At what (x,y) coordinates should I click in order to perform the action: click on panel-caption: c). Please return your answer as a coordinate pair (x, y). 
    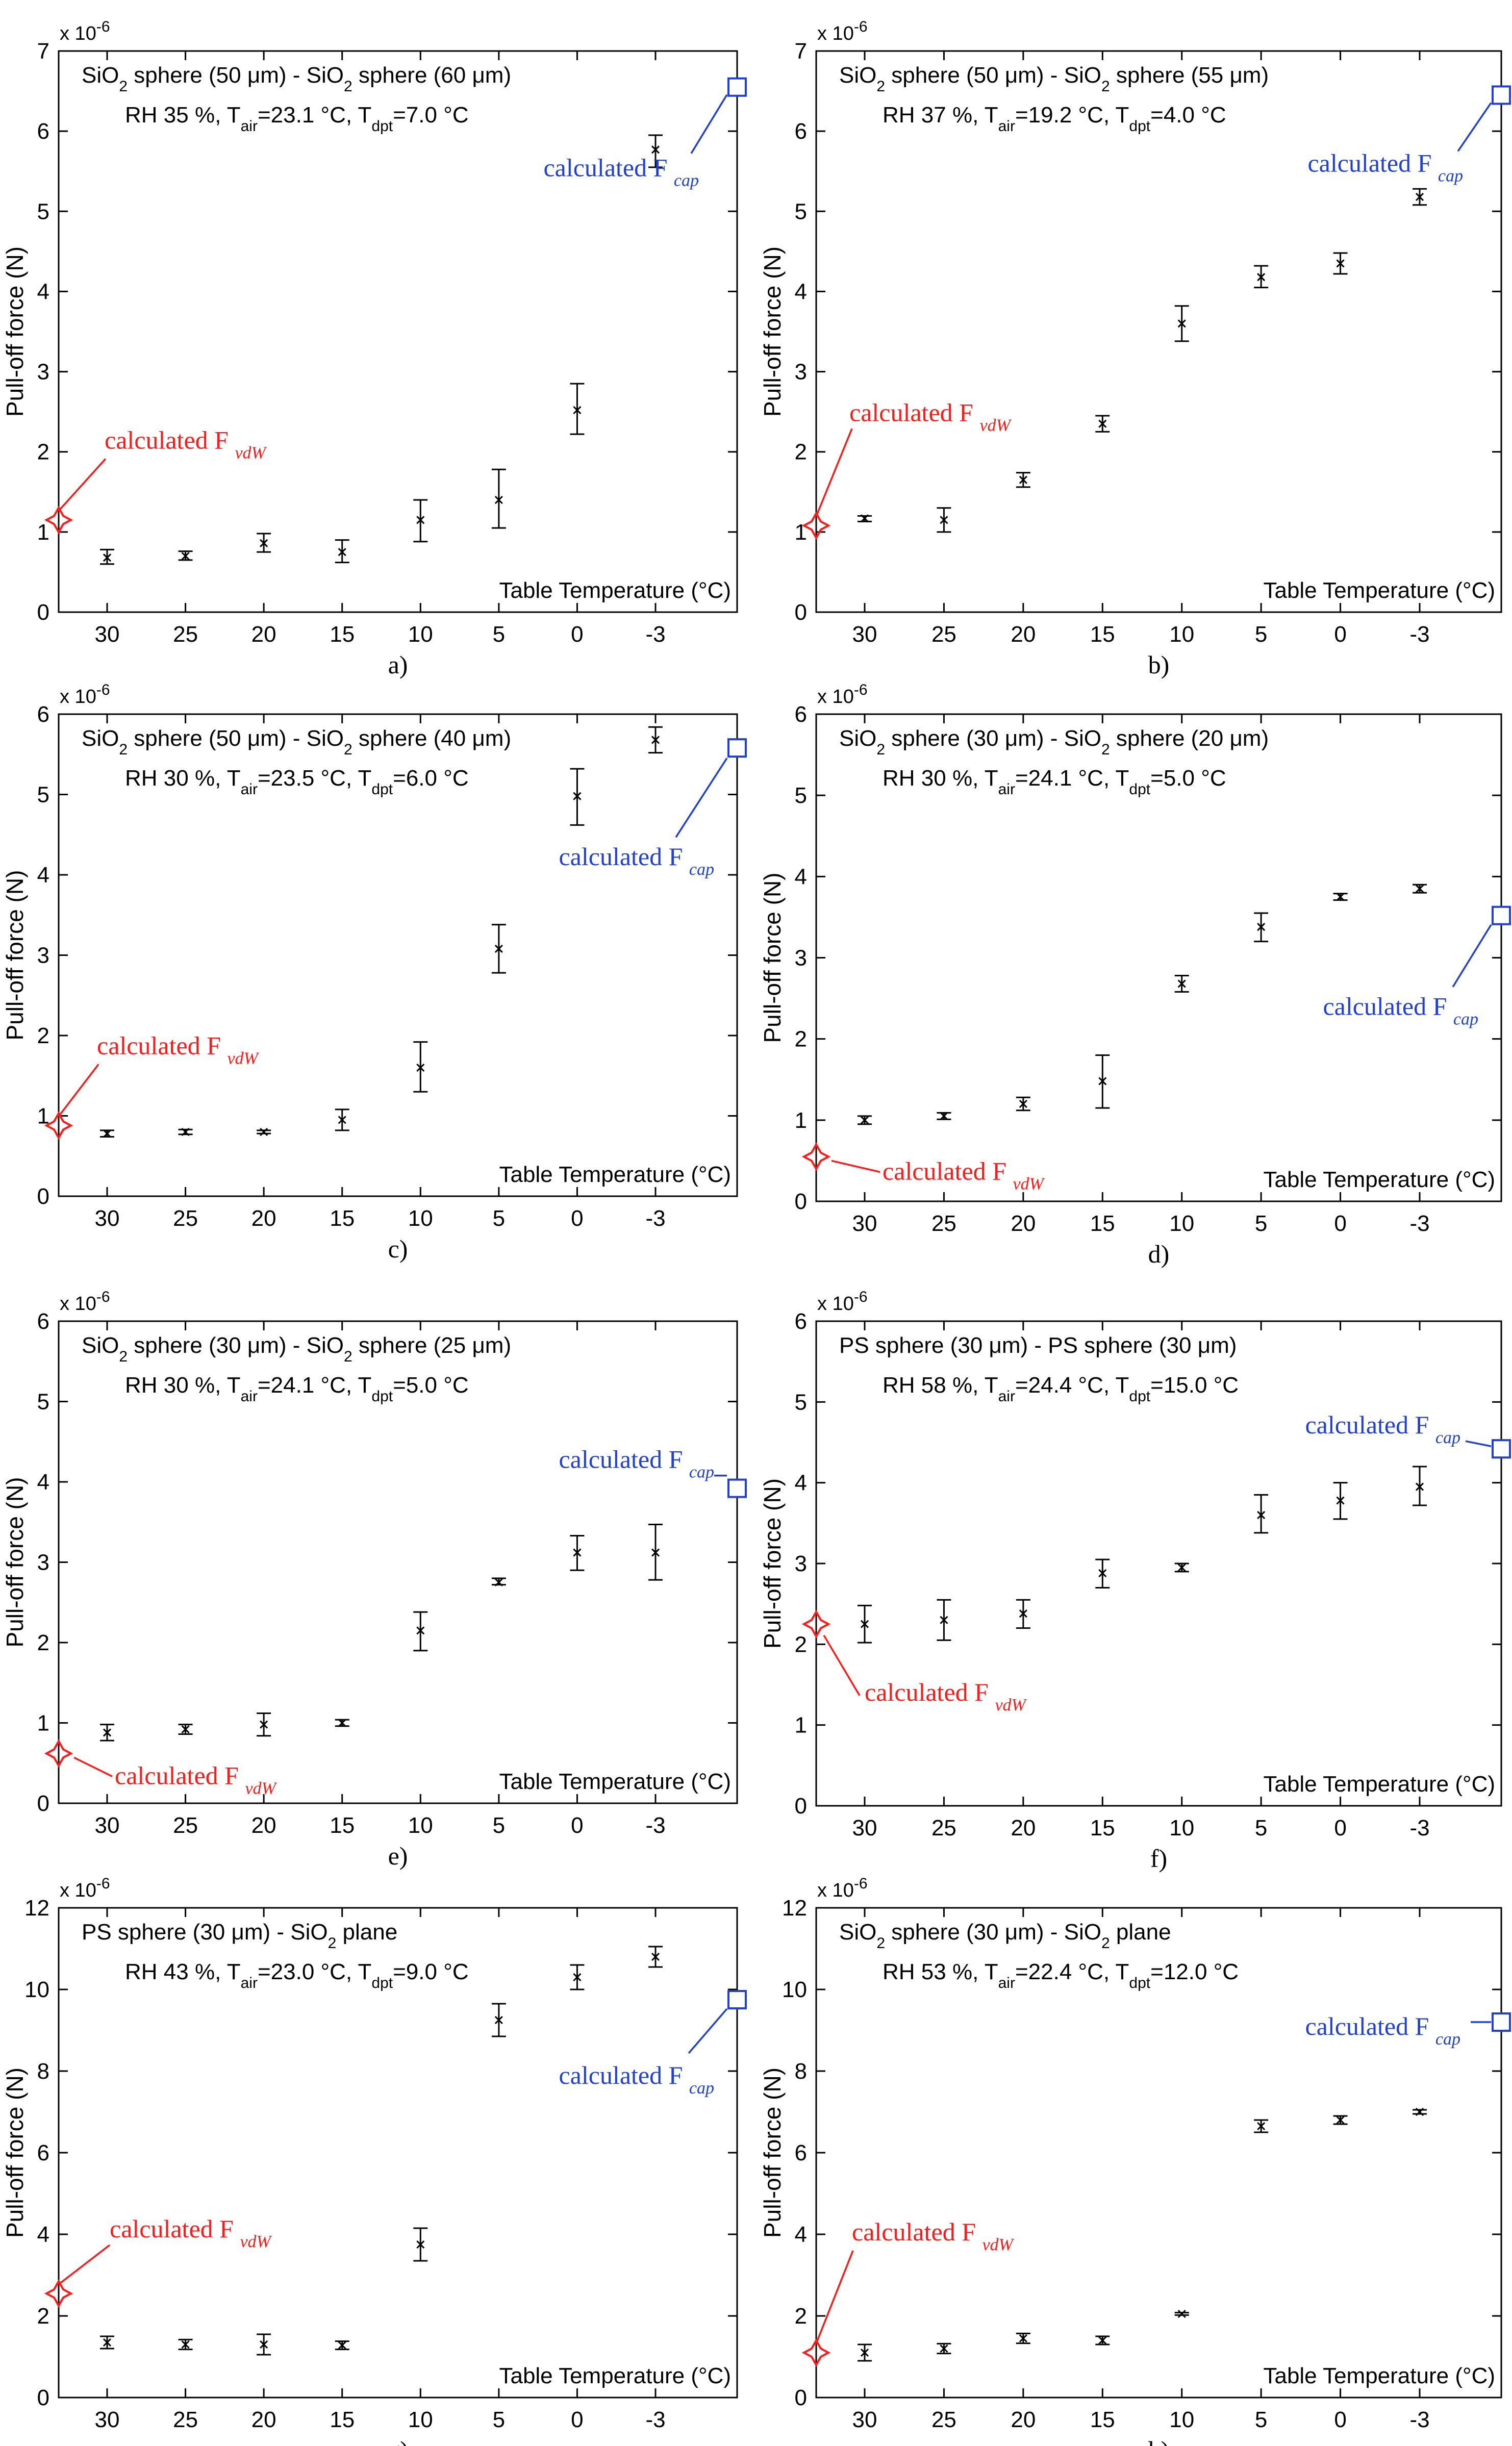
    Looking at the image, I should click on (398, 1248).